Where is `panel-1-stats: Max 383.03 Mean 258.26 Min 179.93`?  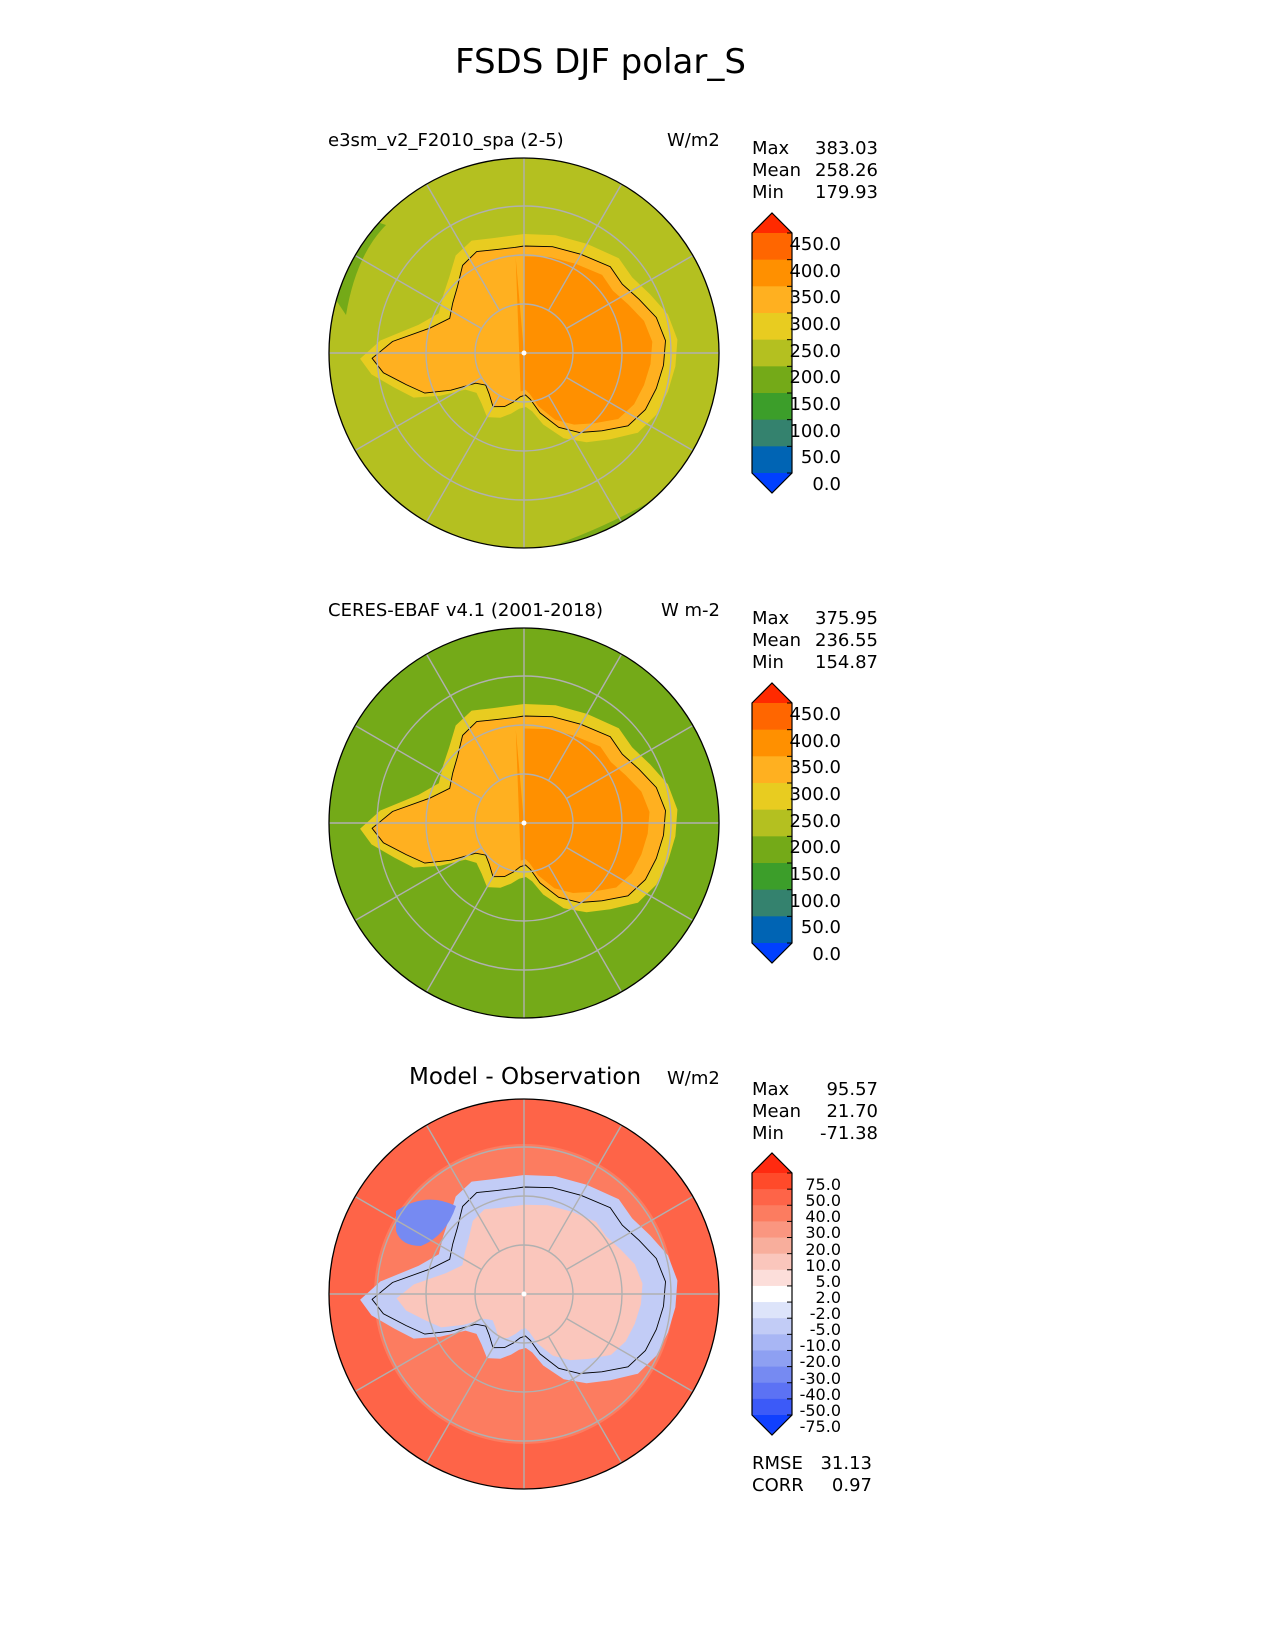 panel-1-stats: Max 383.03 Mean 258.26 Min 179.93 is located at coordinates (815, 171).